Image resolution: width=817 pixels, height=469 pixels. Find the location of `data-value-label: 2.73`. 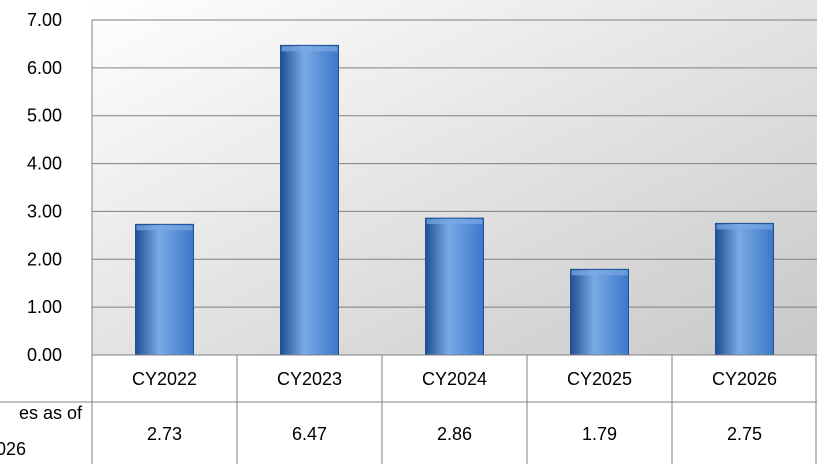

data-value-label: 2.73 is located at coordinates (164, 434).